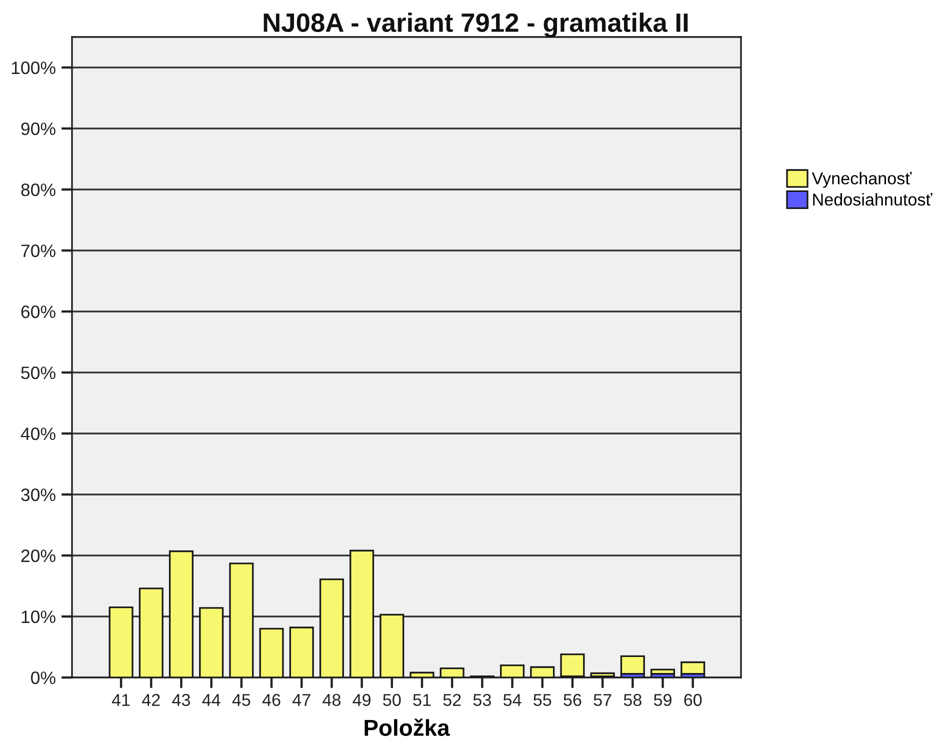  What do you see at coordinates (181, 700) in the screenshot?
I see `x-tick-label: 43` at bounding box center [181, 700].